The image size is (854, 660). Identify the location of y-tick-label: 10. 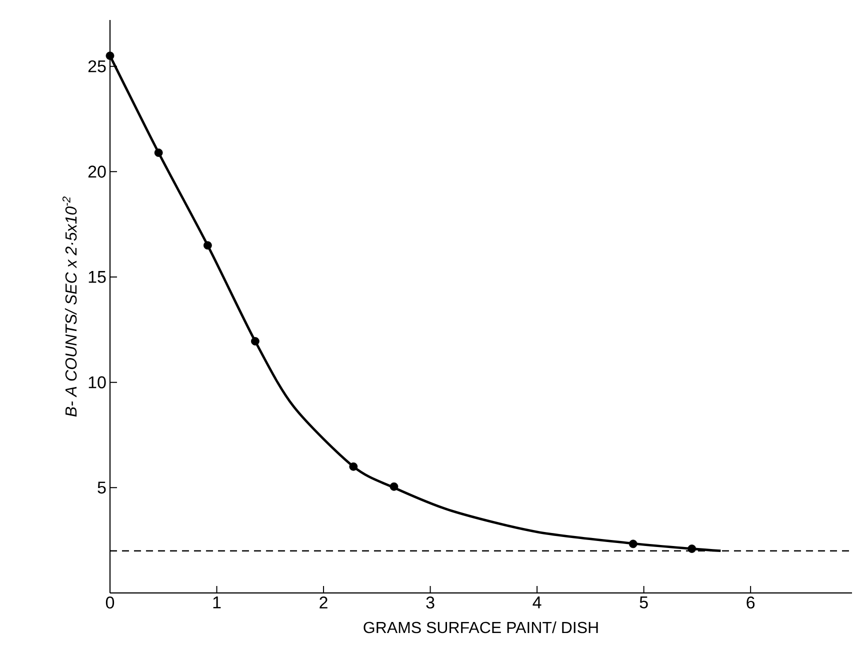
(97, 382).